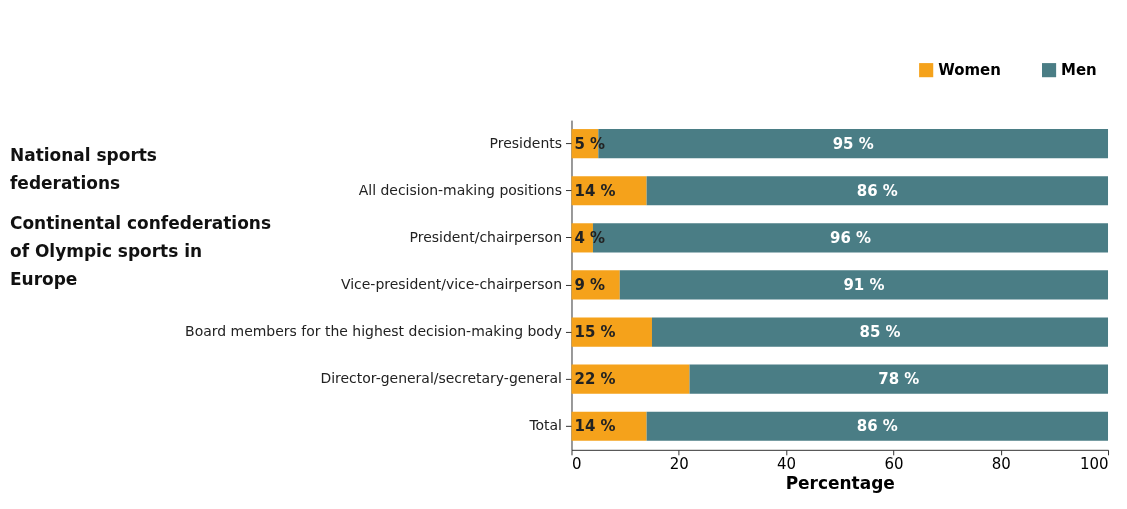 This screenshot has height=509, width=1127. What do you see at coordinates (460, 189) in the screenshot?
I see `y-tick-label: All decision-making positions` at bounding box center [460, 189].